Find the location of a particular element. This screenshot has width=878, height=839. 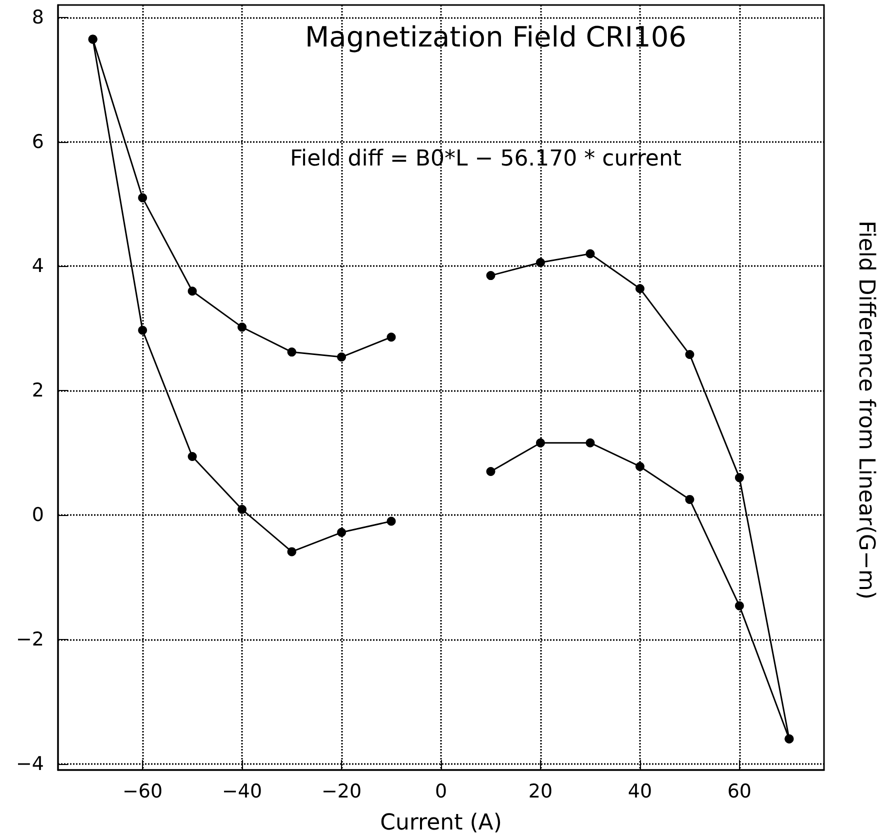

y-axis-title: Field Difference from Linear(G−m) is located at coordinates (866, 410).